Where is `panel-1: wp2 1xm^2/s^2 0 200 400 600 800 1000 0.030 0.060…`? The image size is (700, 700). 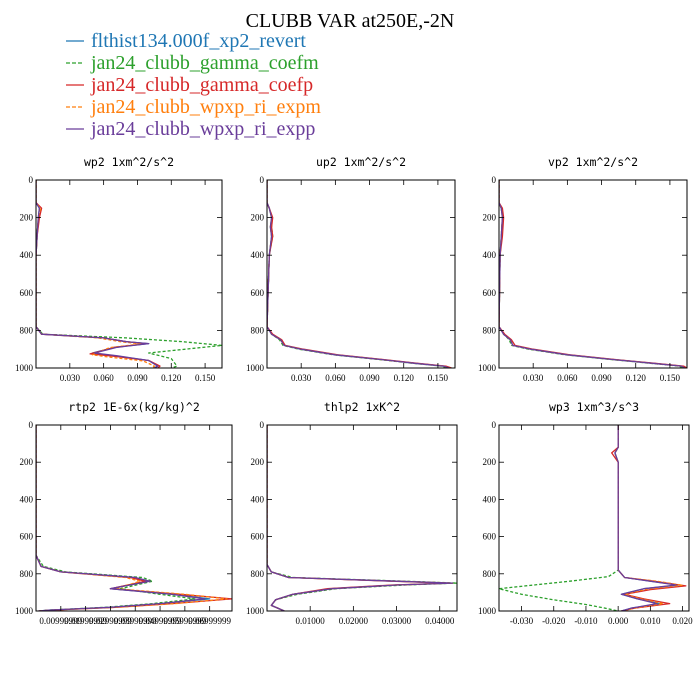
panel-1: wp2 1xm^2/s^2 0 200 400 600 800 1000 0.030 0.060… is located at coordinates (119, 269).